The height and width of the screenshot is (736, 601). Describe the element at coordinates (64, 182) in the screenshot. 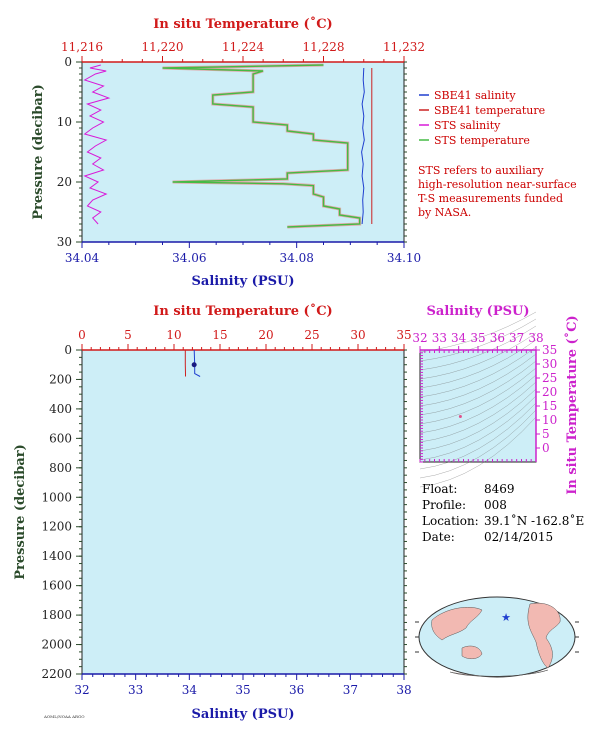

I see `top-pressure-tick-label: 20` at that location.